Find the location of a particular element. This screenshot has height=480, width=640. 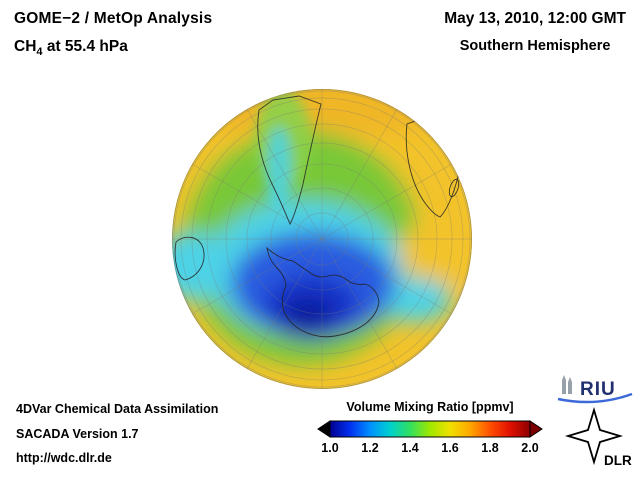

colorbar-gradient-bar is located at coordinates (430, 429).